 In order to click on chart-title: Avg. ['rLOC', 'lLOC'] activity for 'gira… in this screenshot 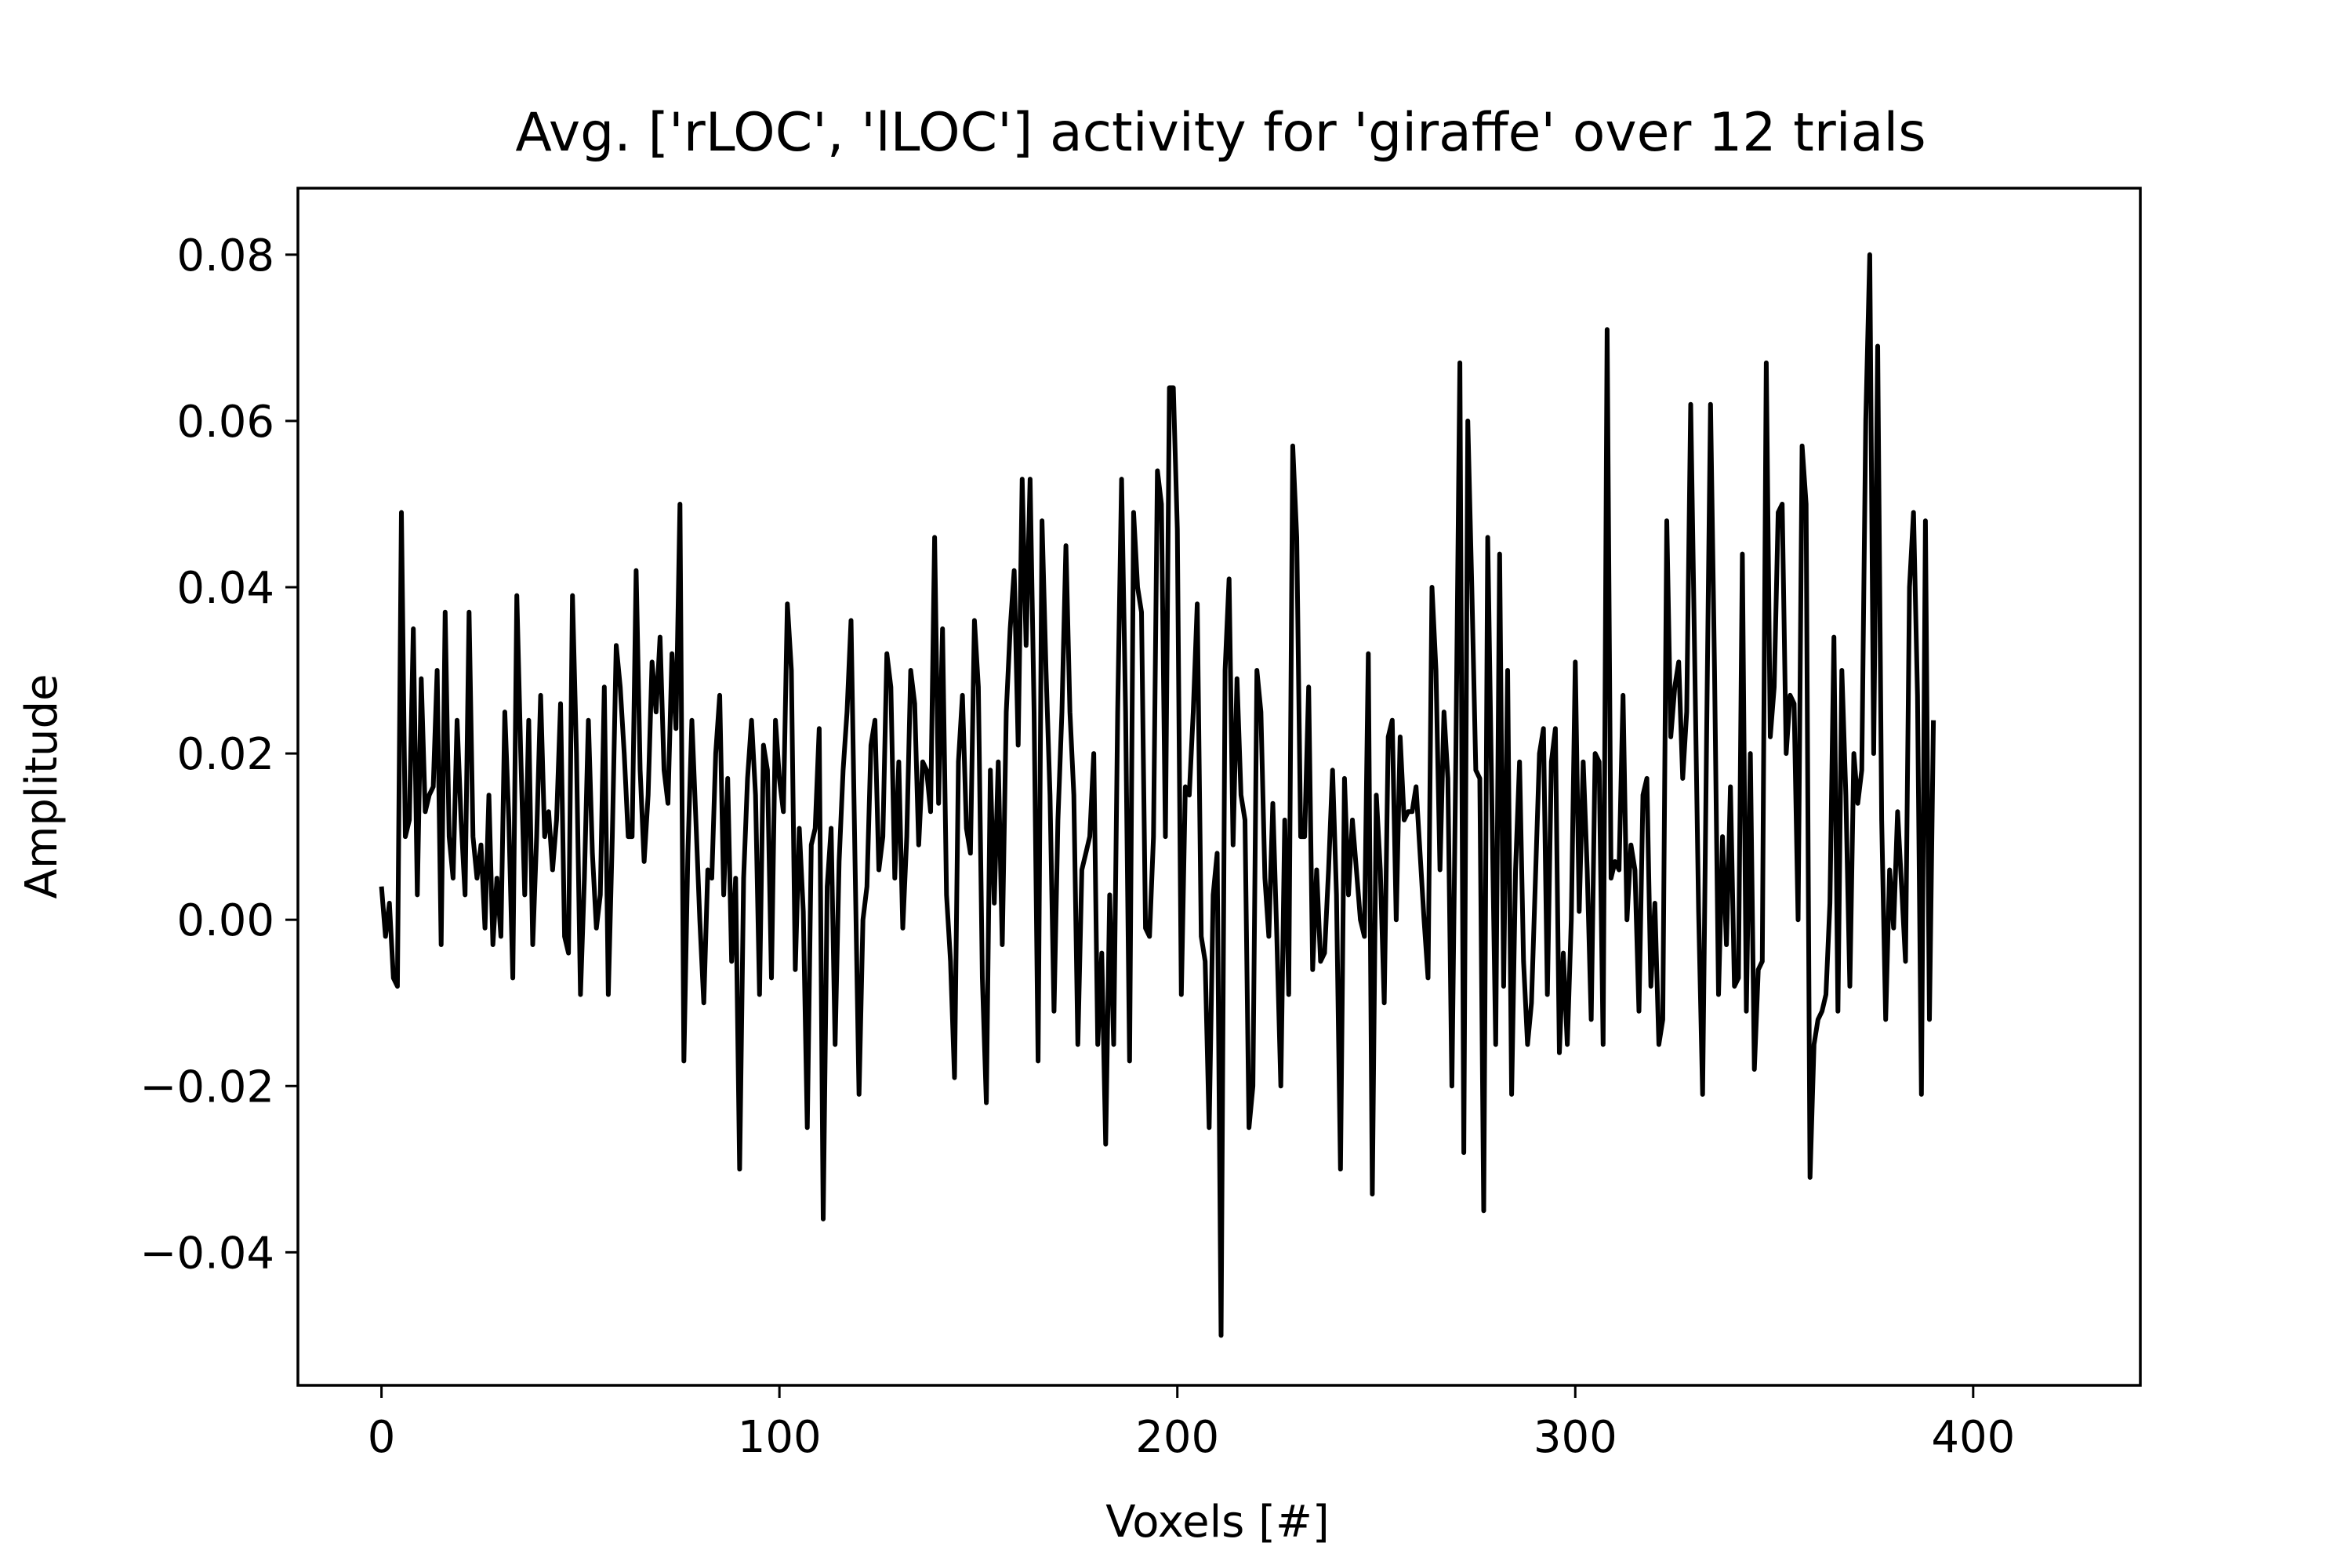, I will do `click(1220, 133)`.